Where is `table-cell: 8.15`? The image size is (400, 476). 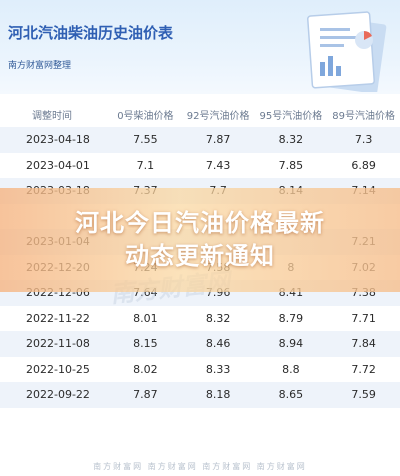 table-cell: 8.15 is located at coordinates (145, 344).